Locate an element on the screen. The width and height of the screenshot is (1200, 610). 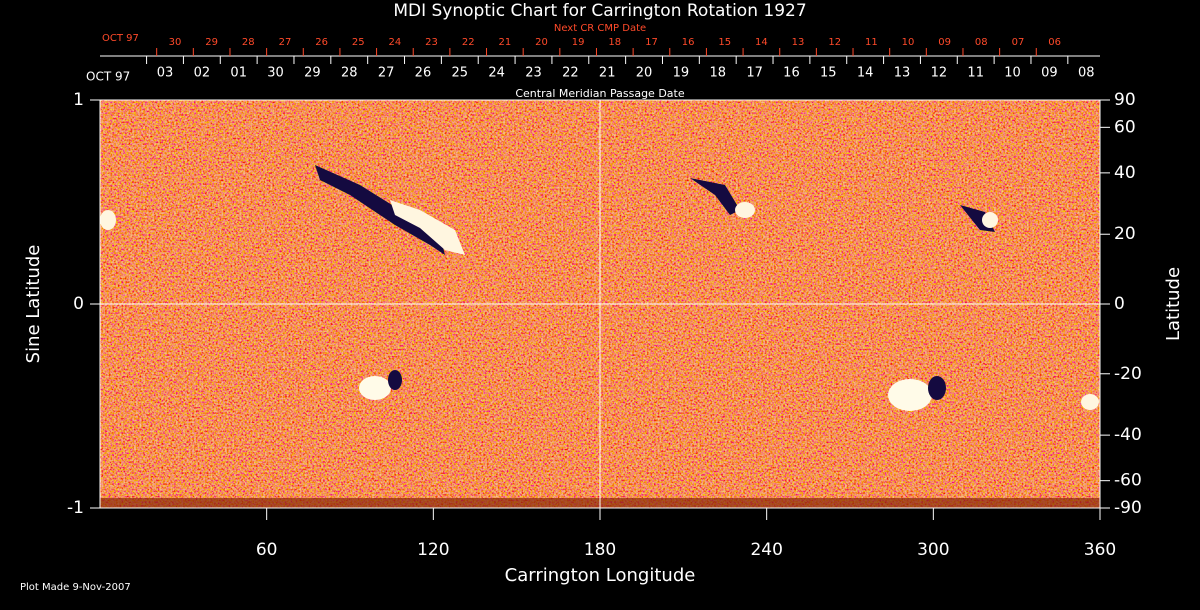
y2-axis-label: Latitude is located at coordinates (1173, 304).